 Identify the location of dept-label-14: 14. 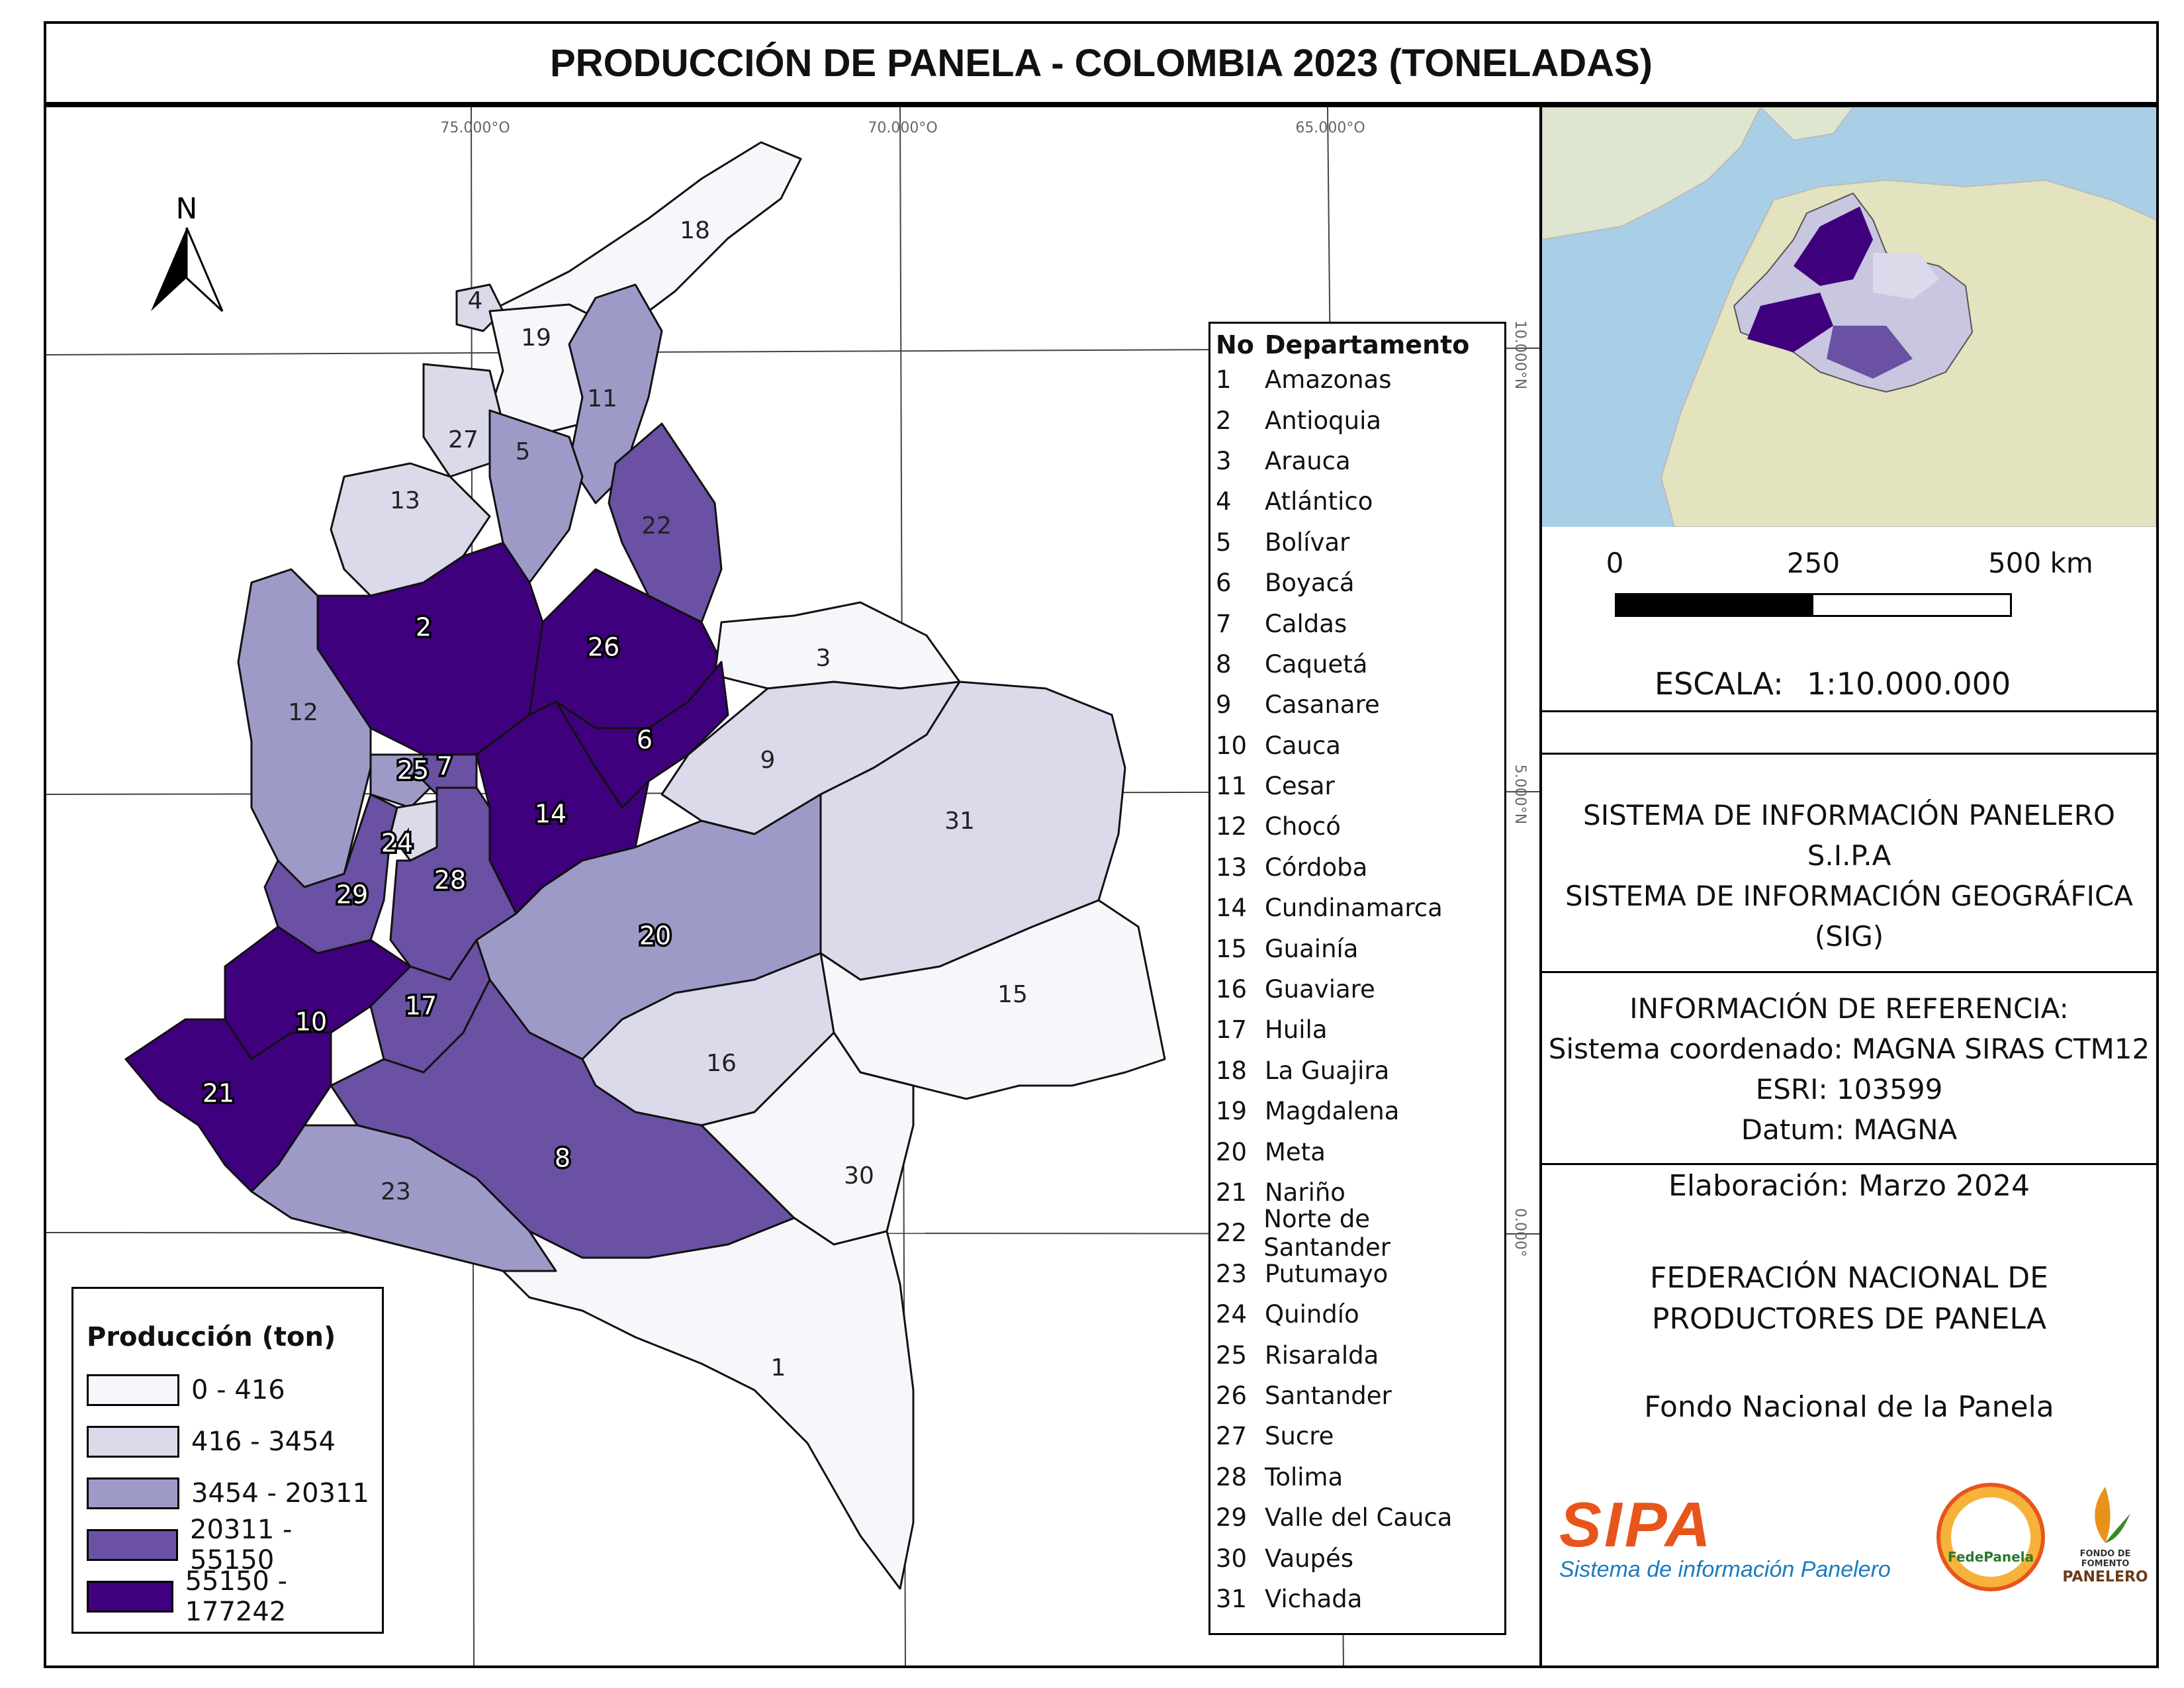
(551, 814).